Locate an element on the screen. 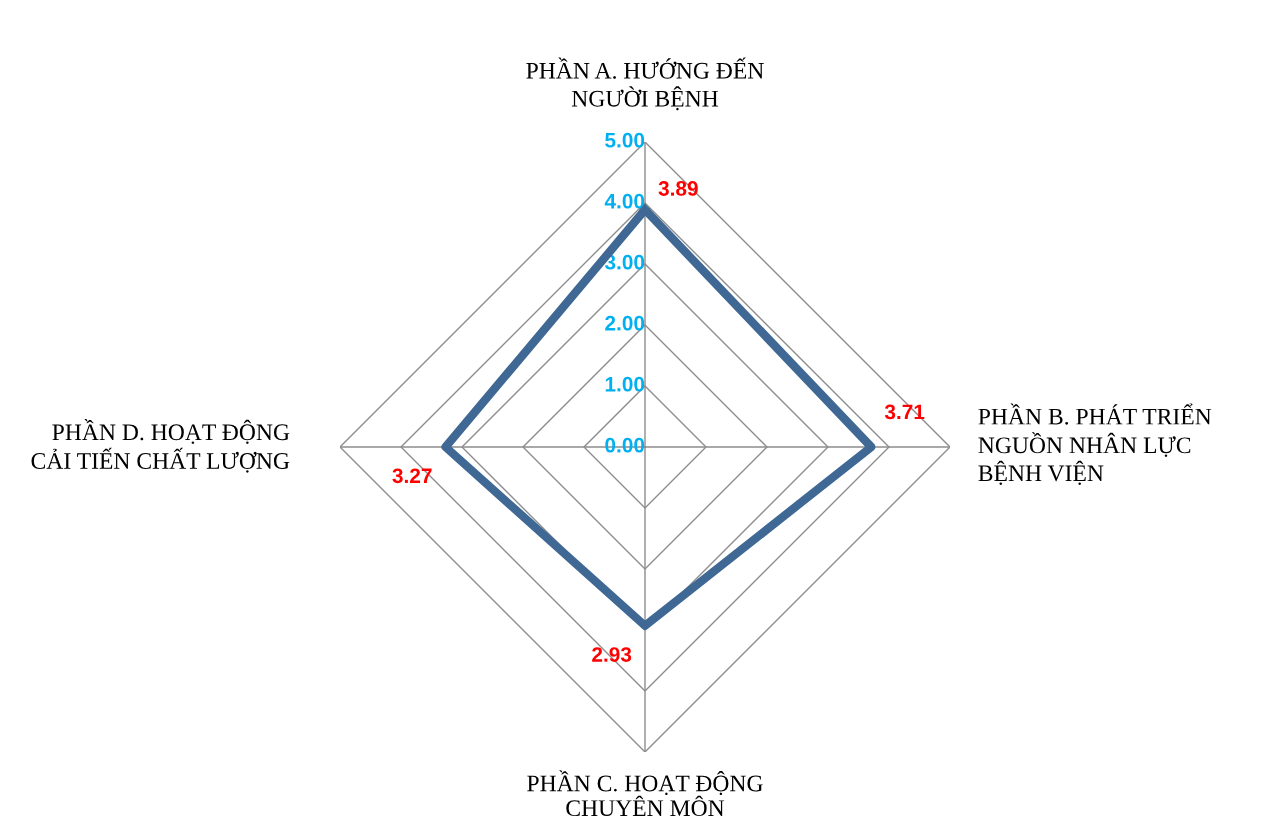  y-tick-label: 4.00 is located at coordinates (624, 201).